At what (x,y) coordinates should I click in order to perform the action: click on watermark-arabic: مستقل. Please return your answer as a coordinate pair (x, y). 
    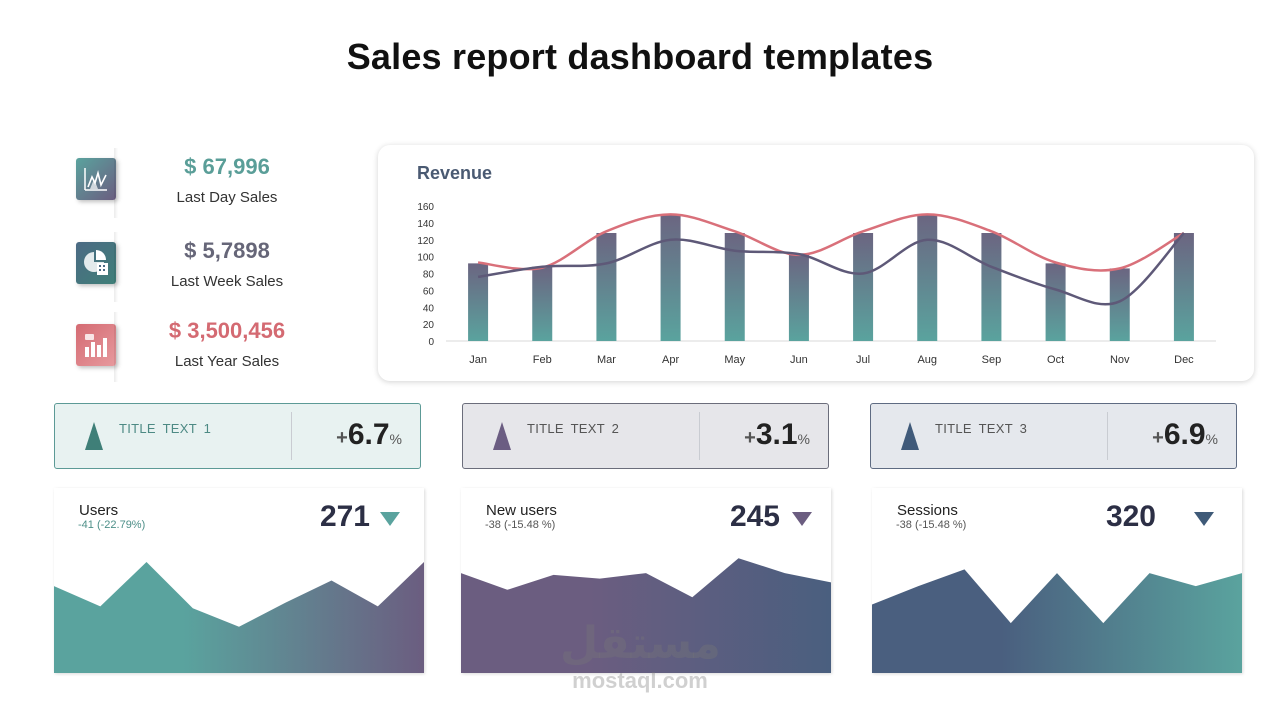
    Looking at the image, I should click on (640, 643).